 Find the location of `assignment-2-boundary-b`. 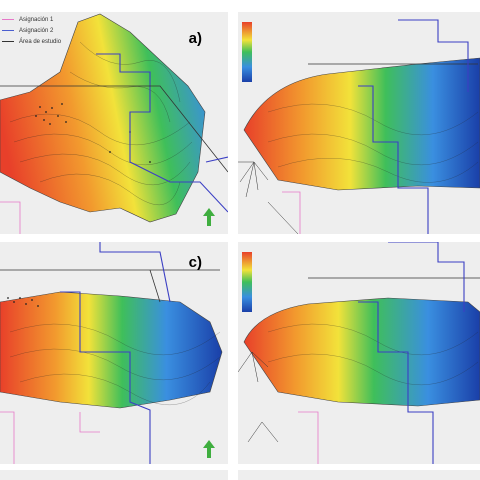

assignment-2-boundary-b is located at coordinates (393, 159).